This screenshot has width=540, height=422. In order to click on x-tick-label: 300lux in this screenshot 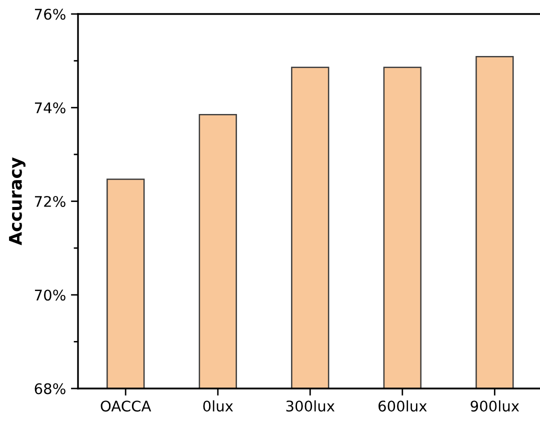, I will do `click(310, 406)`.